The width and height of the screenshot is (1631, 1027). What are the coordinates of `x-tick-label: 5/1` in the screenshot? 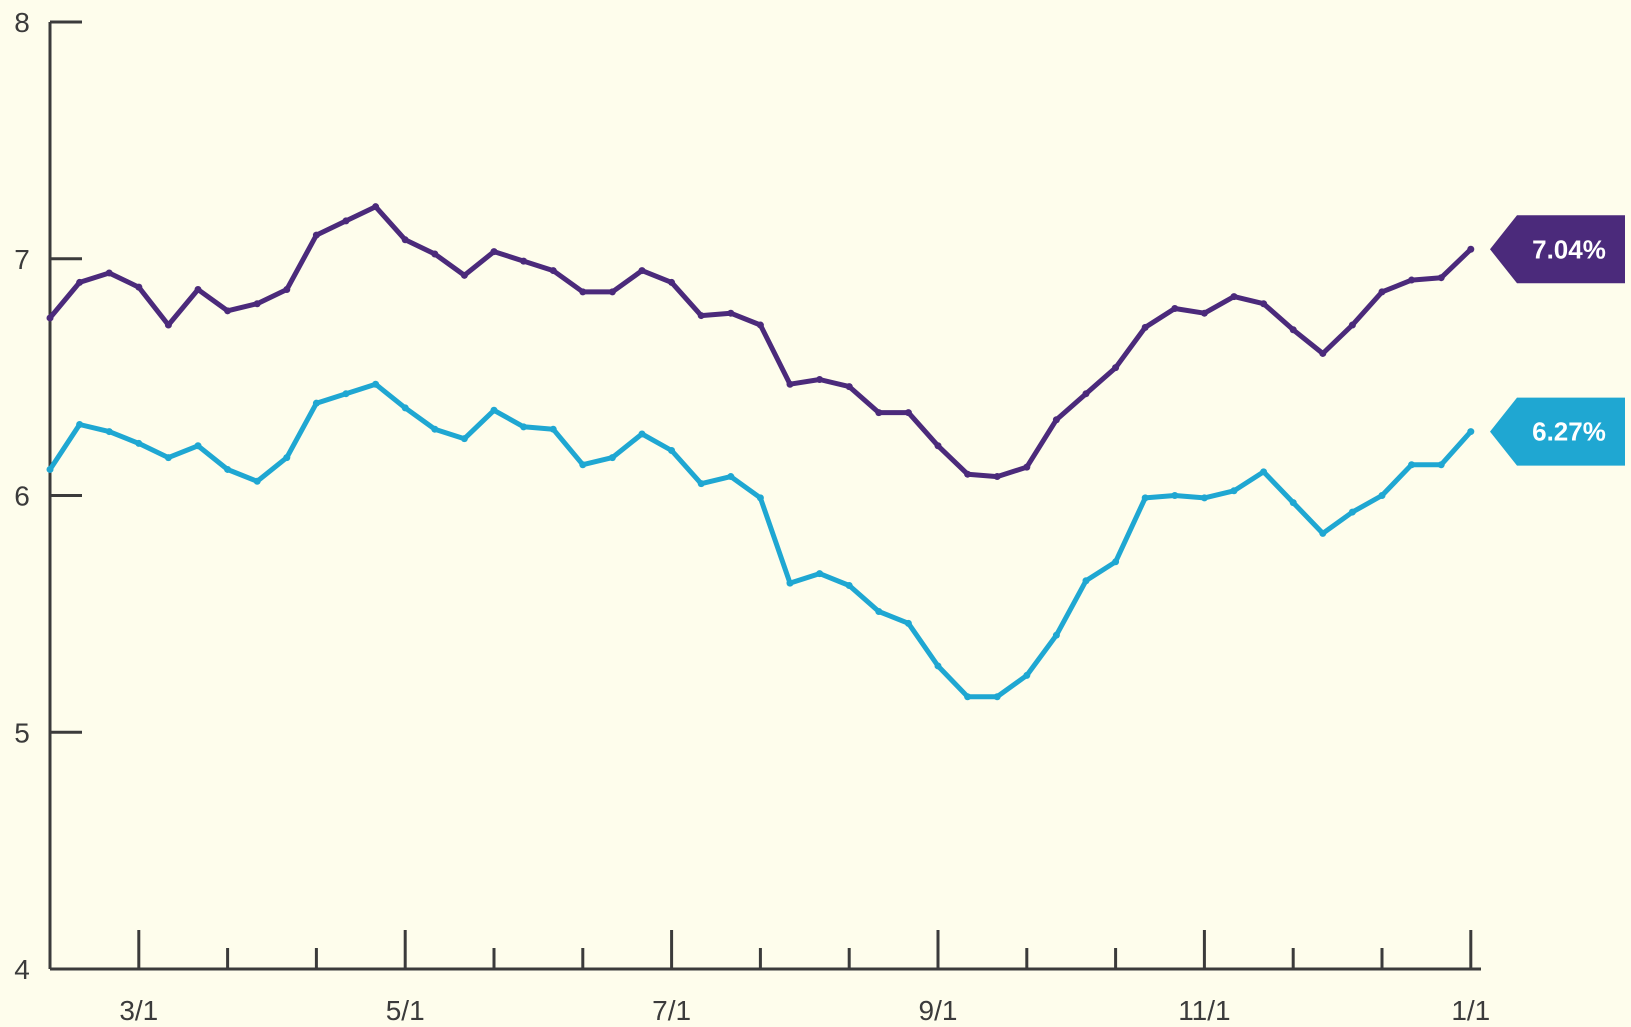 It's located at (405, 1010).